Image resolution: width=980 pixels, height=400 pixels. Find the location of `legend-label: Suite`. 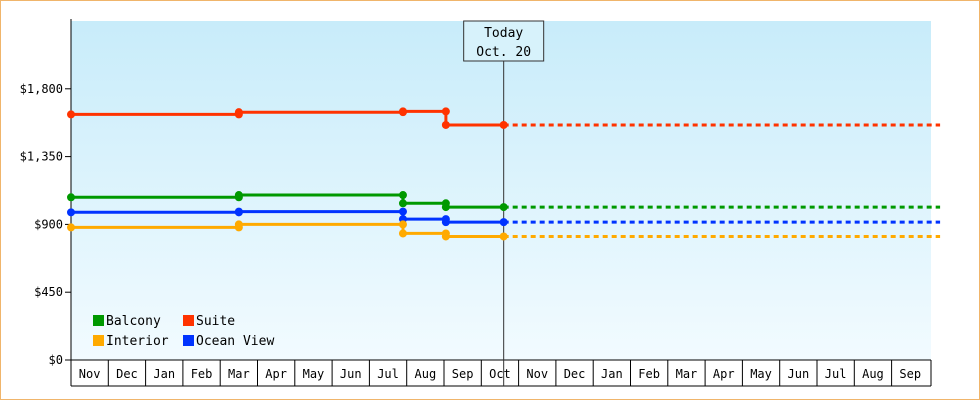

legend-label: Suite is located at coordinates (215, 321).